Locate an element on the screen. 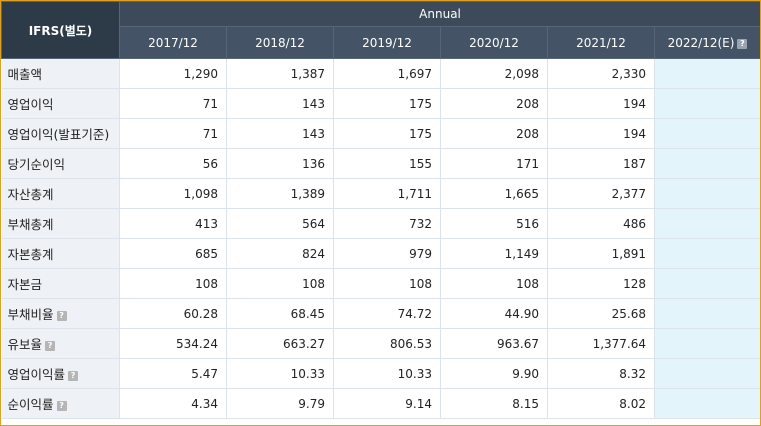 This screenshot has width=761, height=426. value-cell: 8.32 is located at coordinates (601, 373).